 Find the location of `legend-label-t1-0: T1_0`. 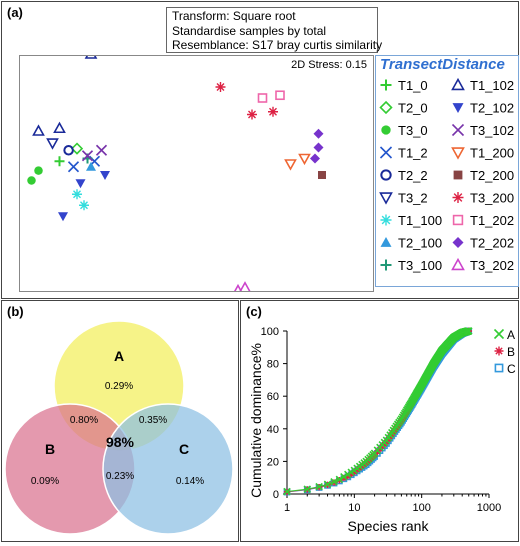

legend-label-t1-0: T1_0 is located at coordinates (413, 85).